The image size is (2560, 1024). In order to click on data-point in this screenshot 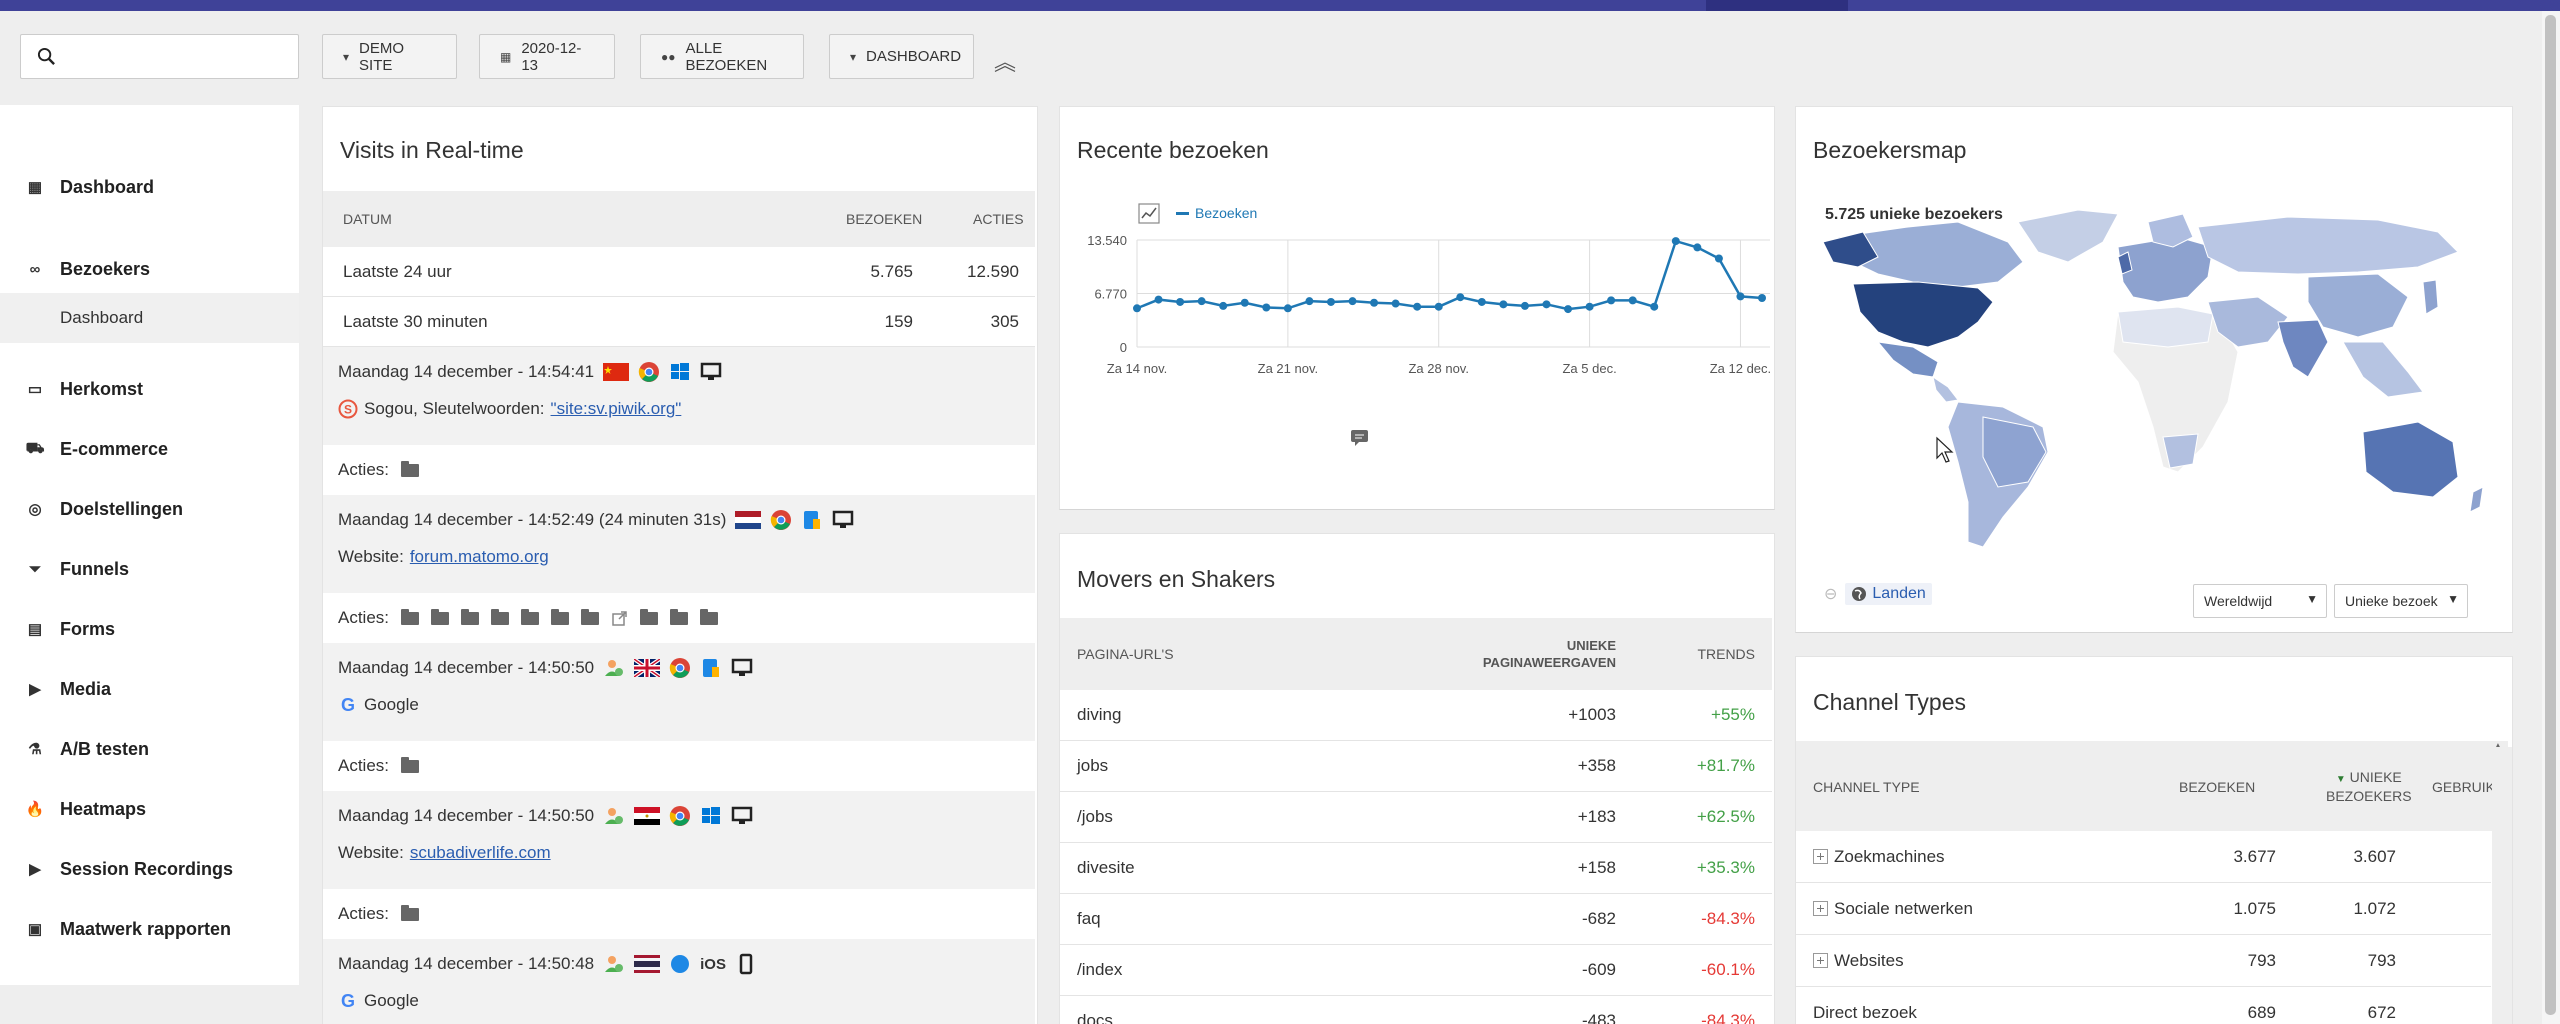, I will do `click(1697, 247)`.